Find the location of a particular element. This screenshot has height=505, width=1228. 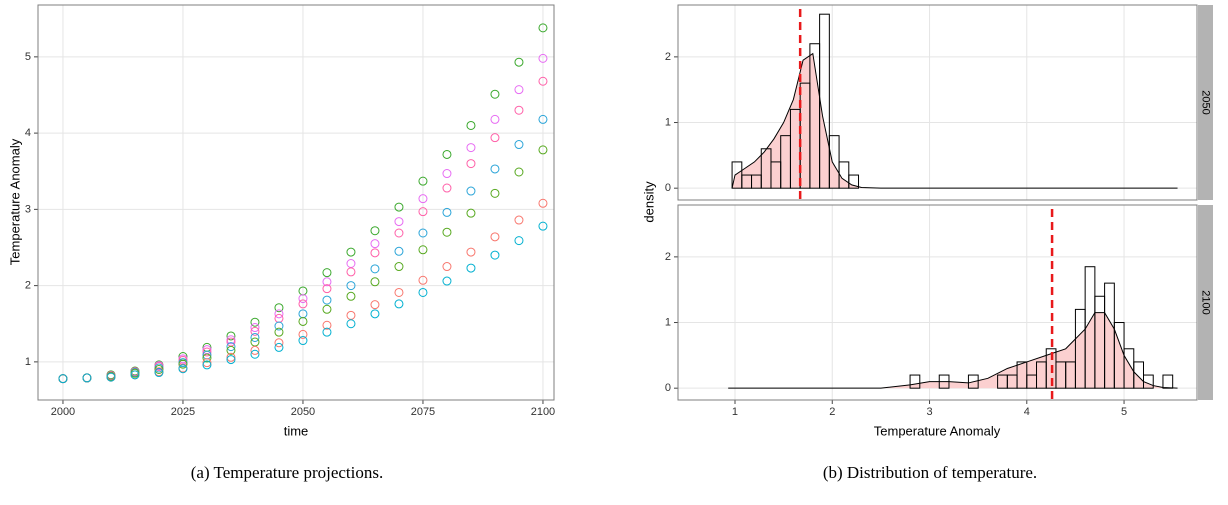

x-axis-label: time is located at coordinates (296, 430).